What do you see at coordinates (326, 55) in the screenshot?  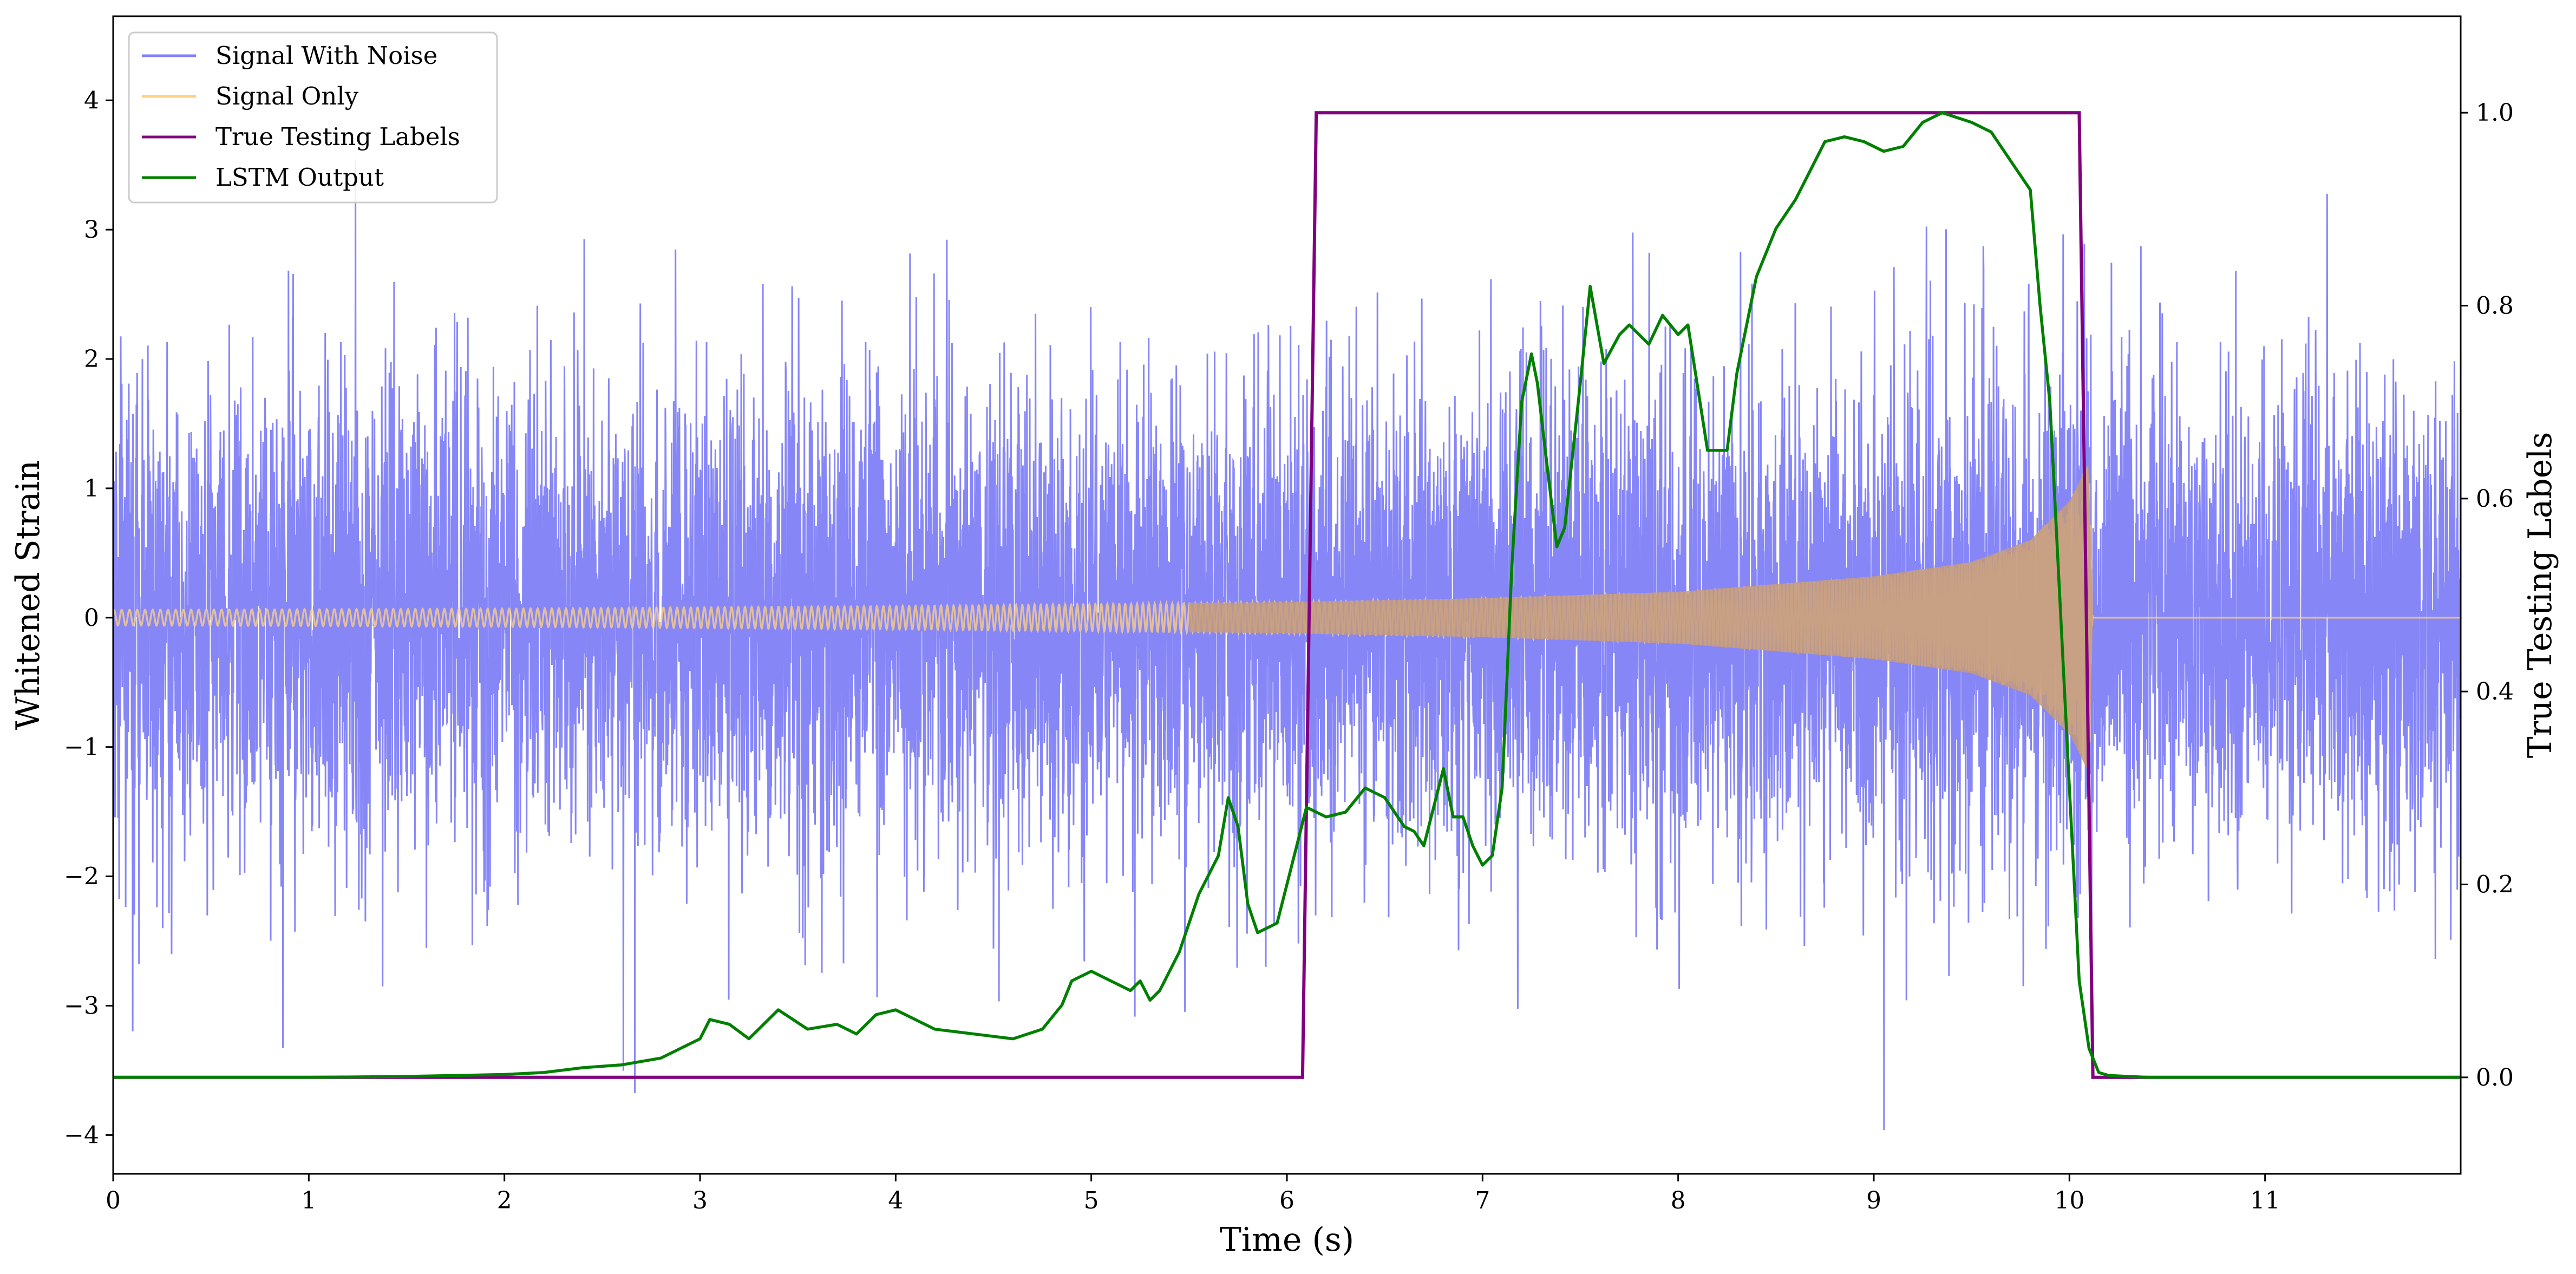 I see `legend-label: Signal With Noise` at bounding box center [326, 55].